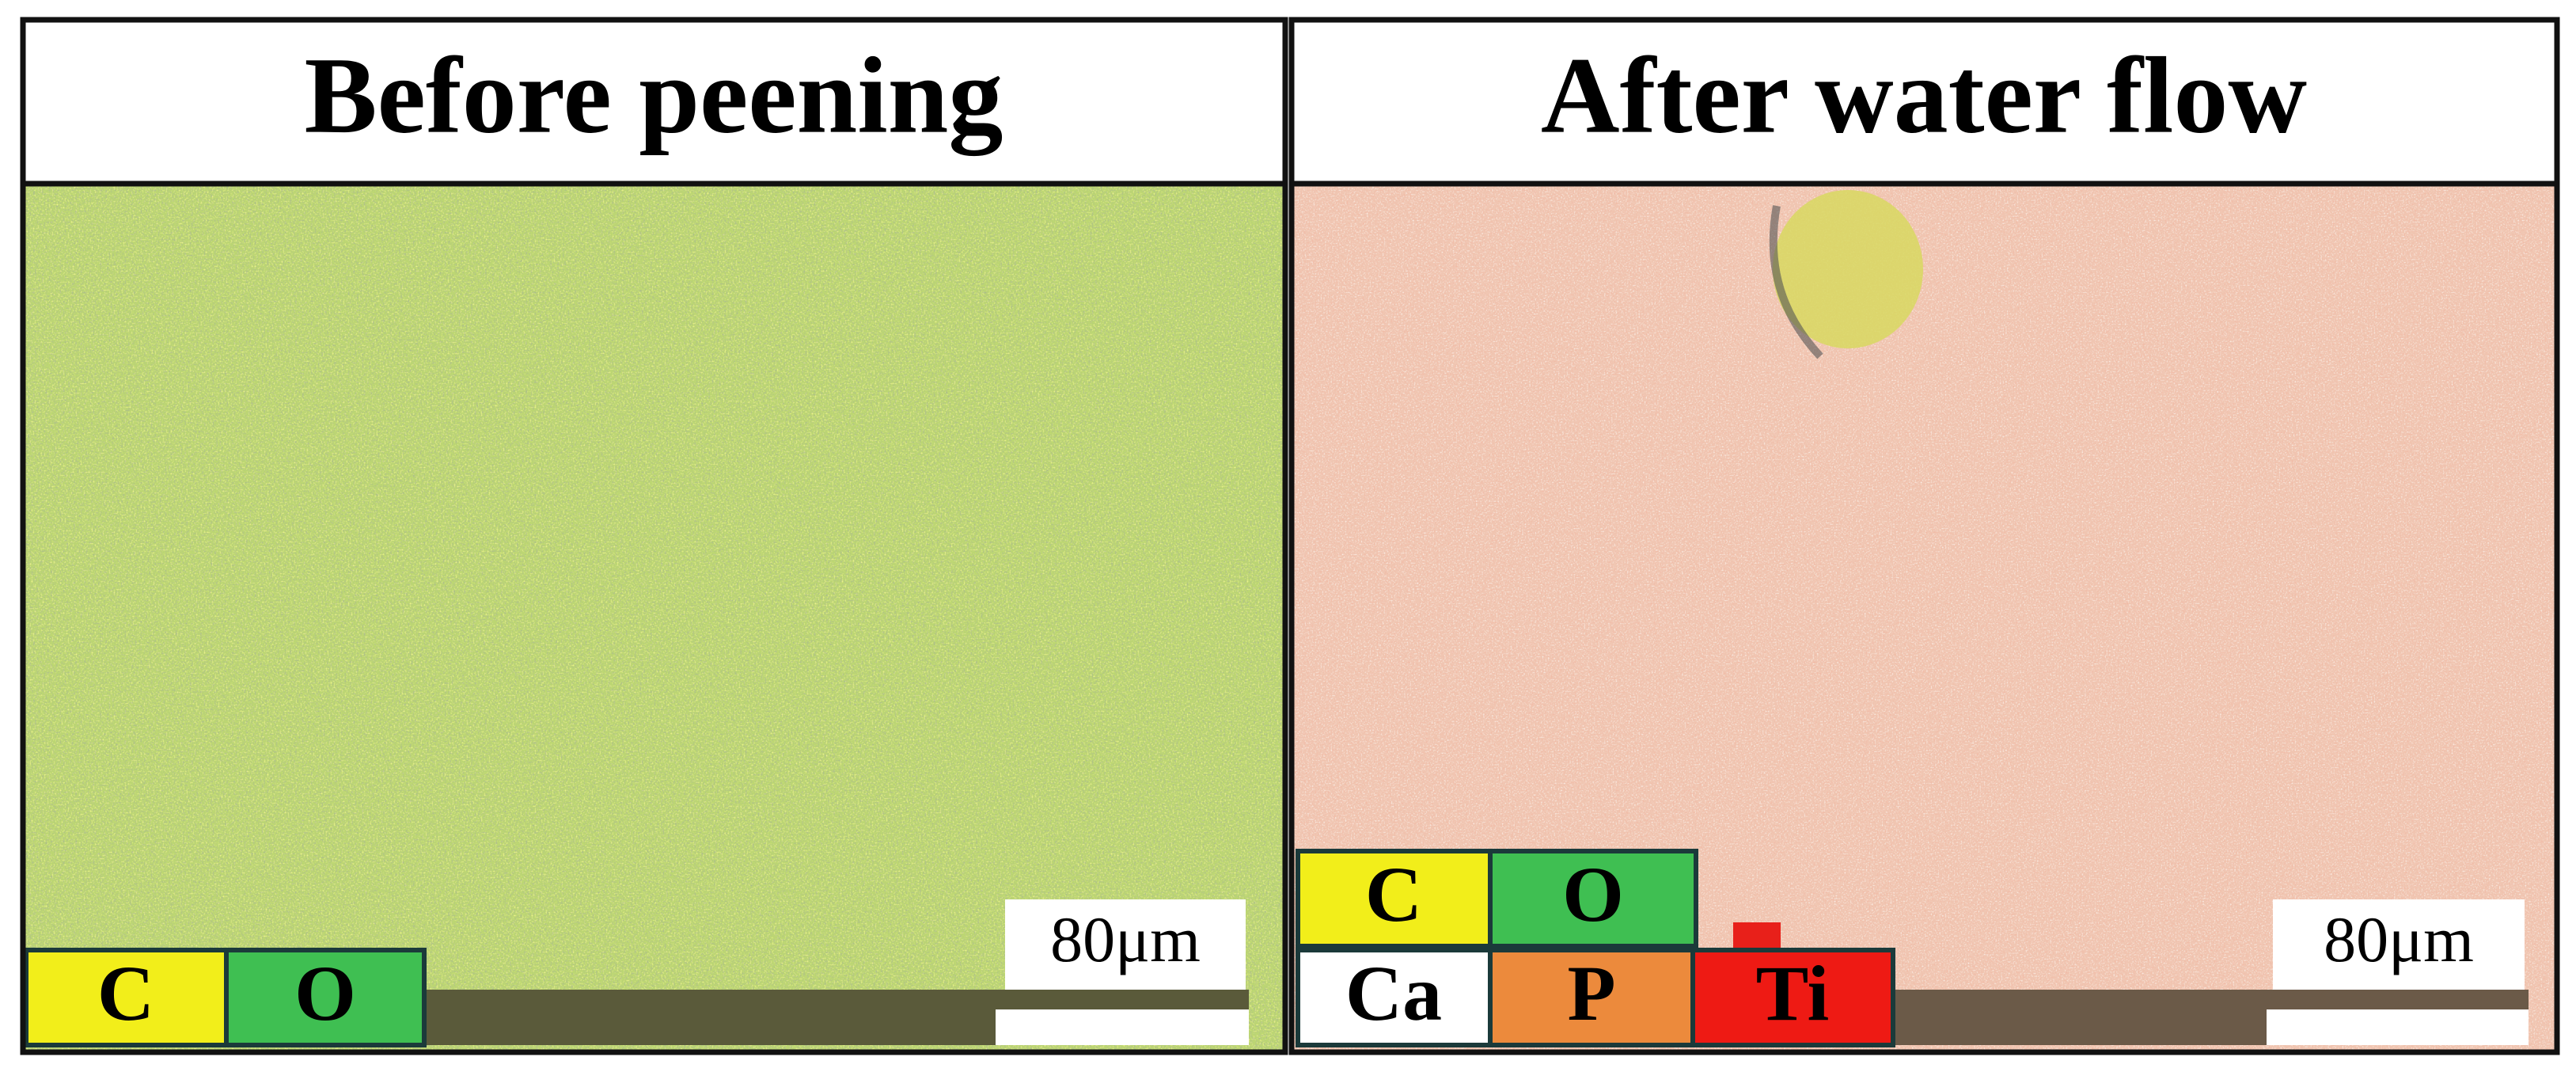  I want to click on carbon-region, so click(1848, 269).